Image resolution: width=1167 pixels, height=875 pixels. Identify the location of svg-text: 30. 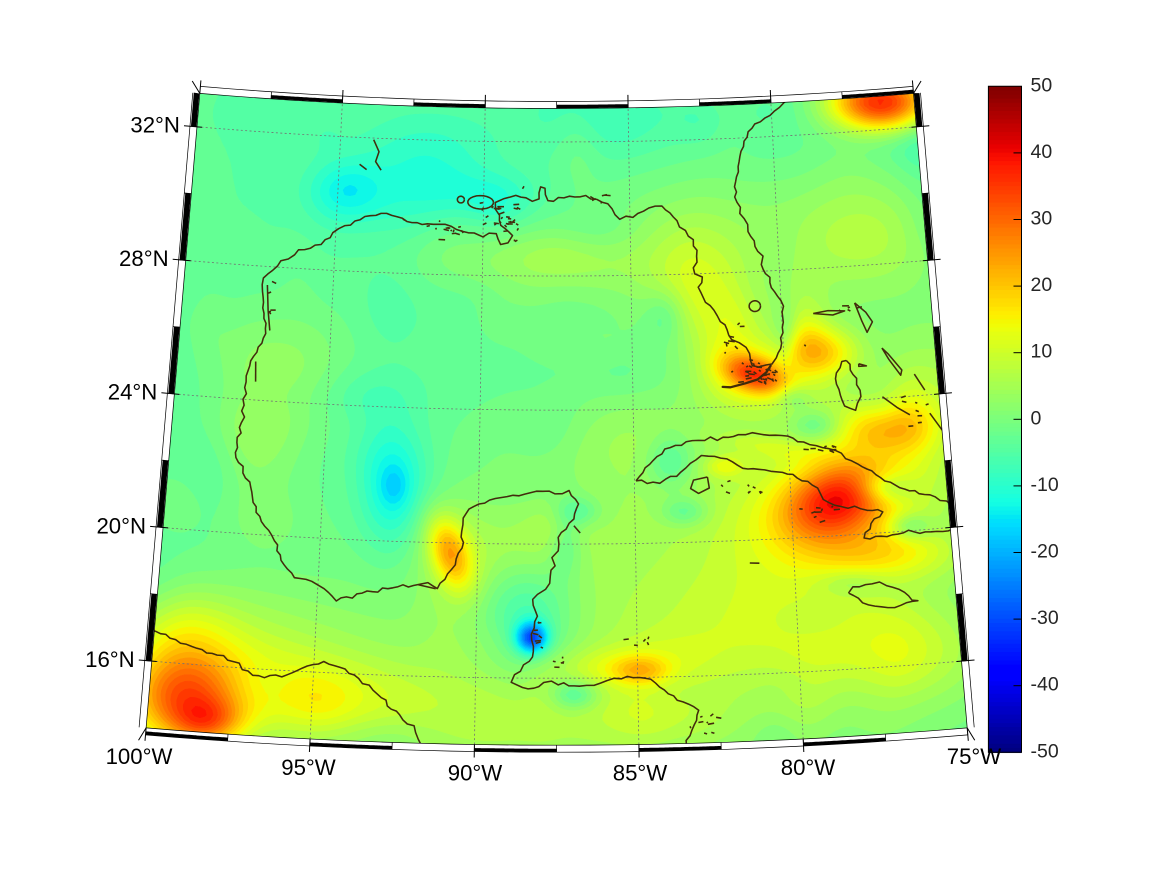
(1042, 219).